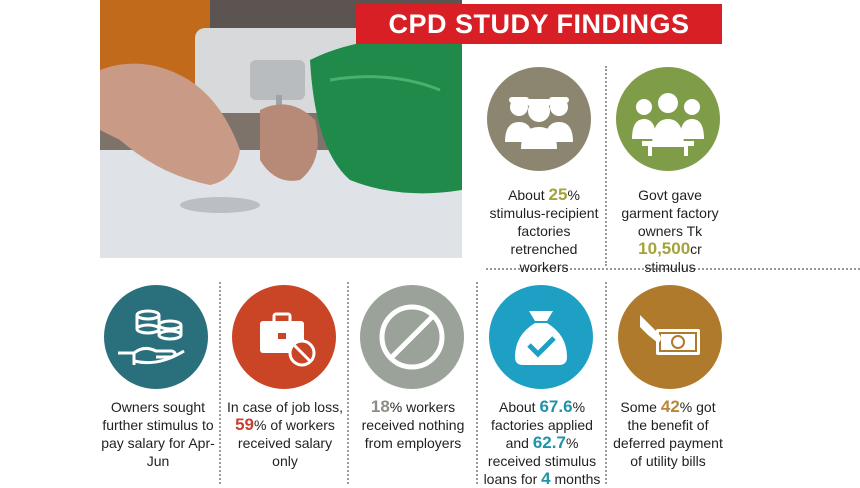 The height and width of the screenshot is (488, 860). What do you see at coordinates (412, 337) in the screenshot?
I see `prohibited-icon` at bounding box center [412, 337].